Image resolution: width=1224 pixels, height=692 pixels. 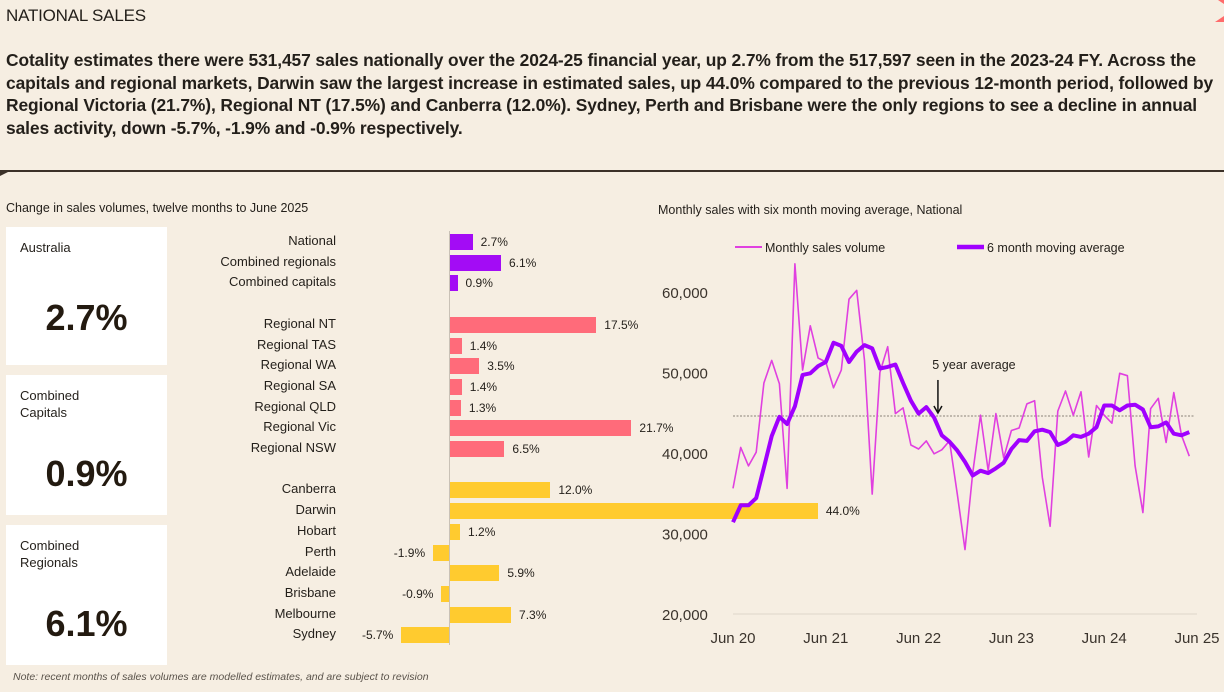 I want to click on bar-value-label: 21.7%, so click(x=656, y=428).